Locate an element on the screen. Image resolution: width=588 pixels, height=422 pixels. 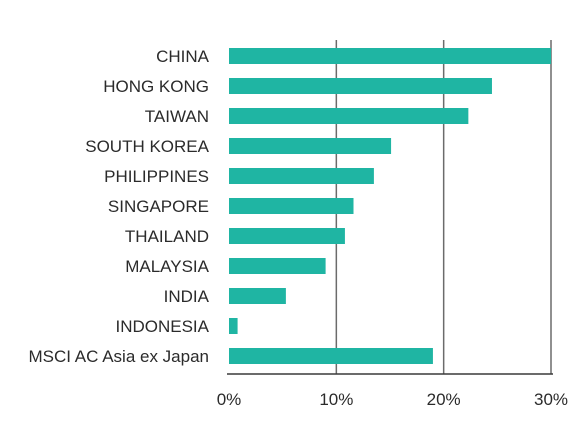
x-tick-label-2: 20% is located at coordinates (444, 399).